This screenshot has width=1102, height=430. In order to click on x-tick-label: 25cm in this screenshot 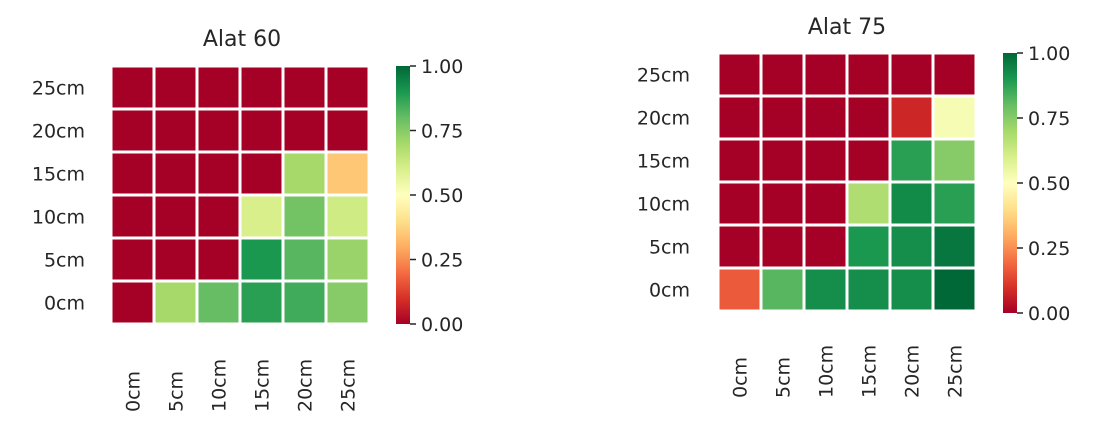, I will do `click(956, 371)`.